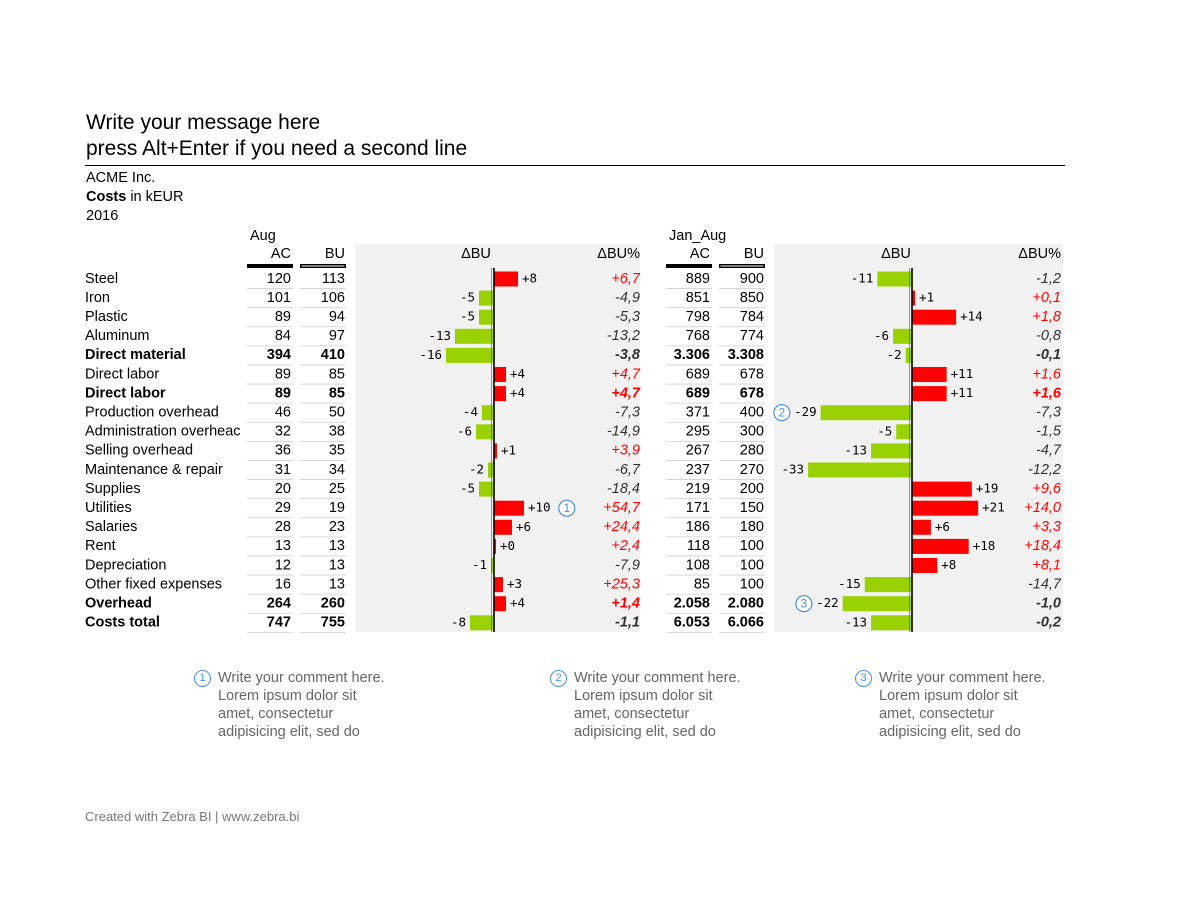 The height and width of the screenshot is (900, 1200). I want to click on delta-label: -6, so click(881, 335).